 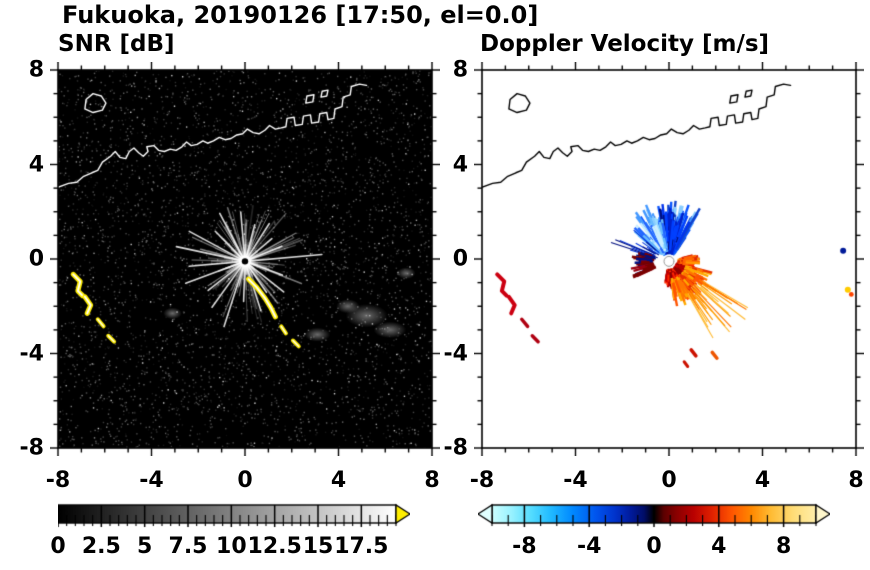 What do you see at coordinates (361, 546) in the screenshot?
I see `tick-label: 17.5` at bounding box center [361, 546].